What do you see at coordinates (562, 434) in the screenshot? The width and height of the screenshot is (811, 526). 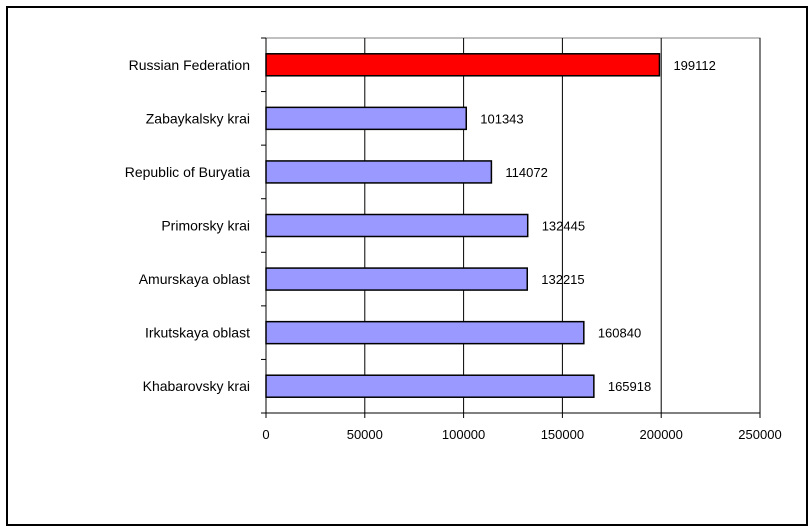 I see `x-tick-label: 150000` at bounding box center [562, 434].